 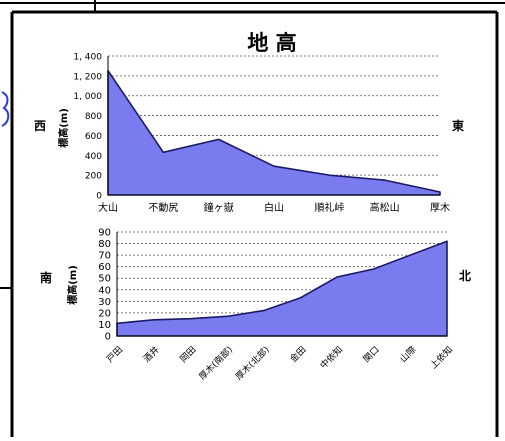 What do you see at coordinates (104, 325) in the screenshot?
I see `y-tick-label: 10` at bounding box center [104, 325].